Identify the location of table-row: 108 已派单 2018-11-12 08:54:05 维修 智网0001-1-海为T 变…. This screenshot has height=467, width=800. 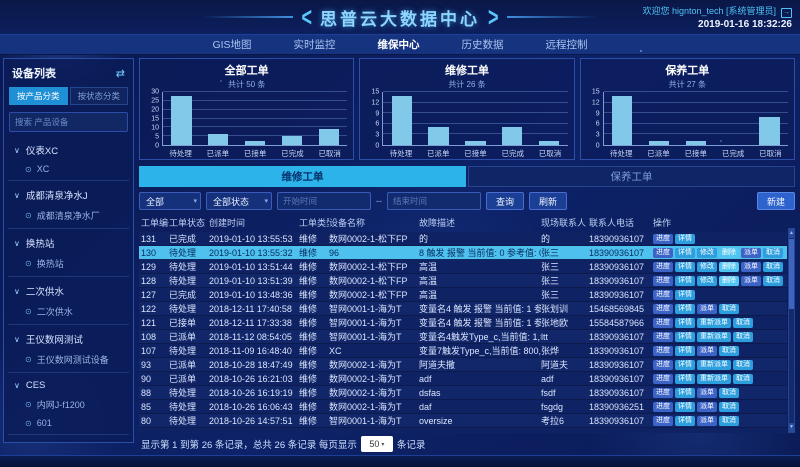
(463, 337).